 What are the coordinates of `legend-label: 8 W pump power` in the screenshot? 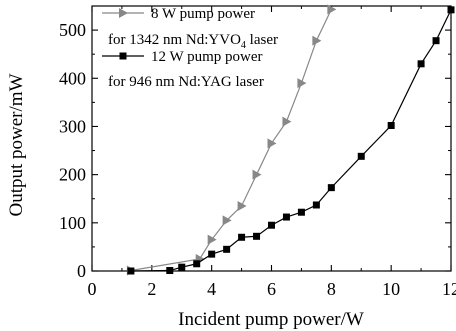 It's located at (203, 14).